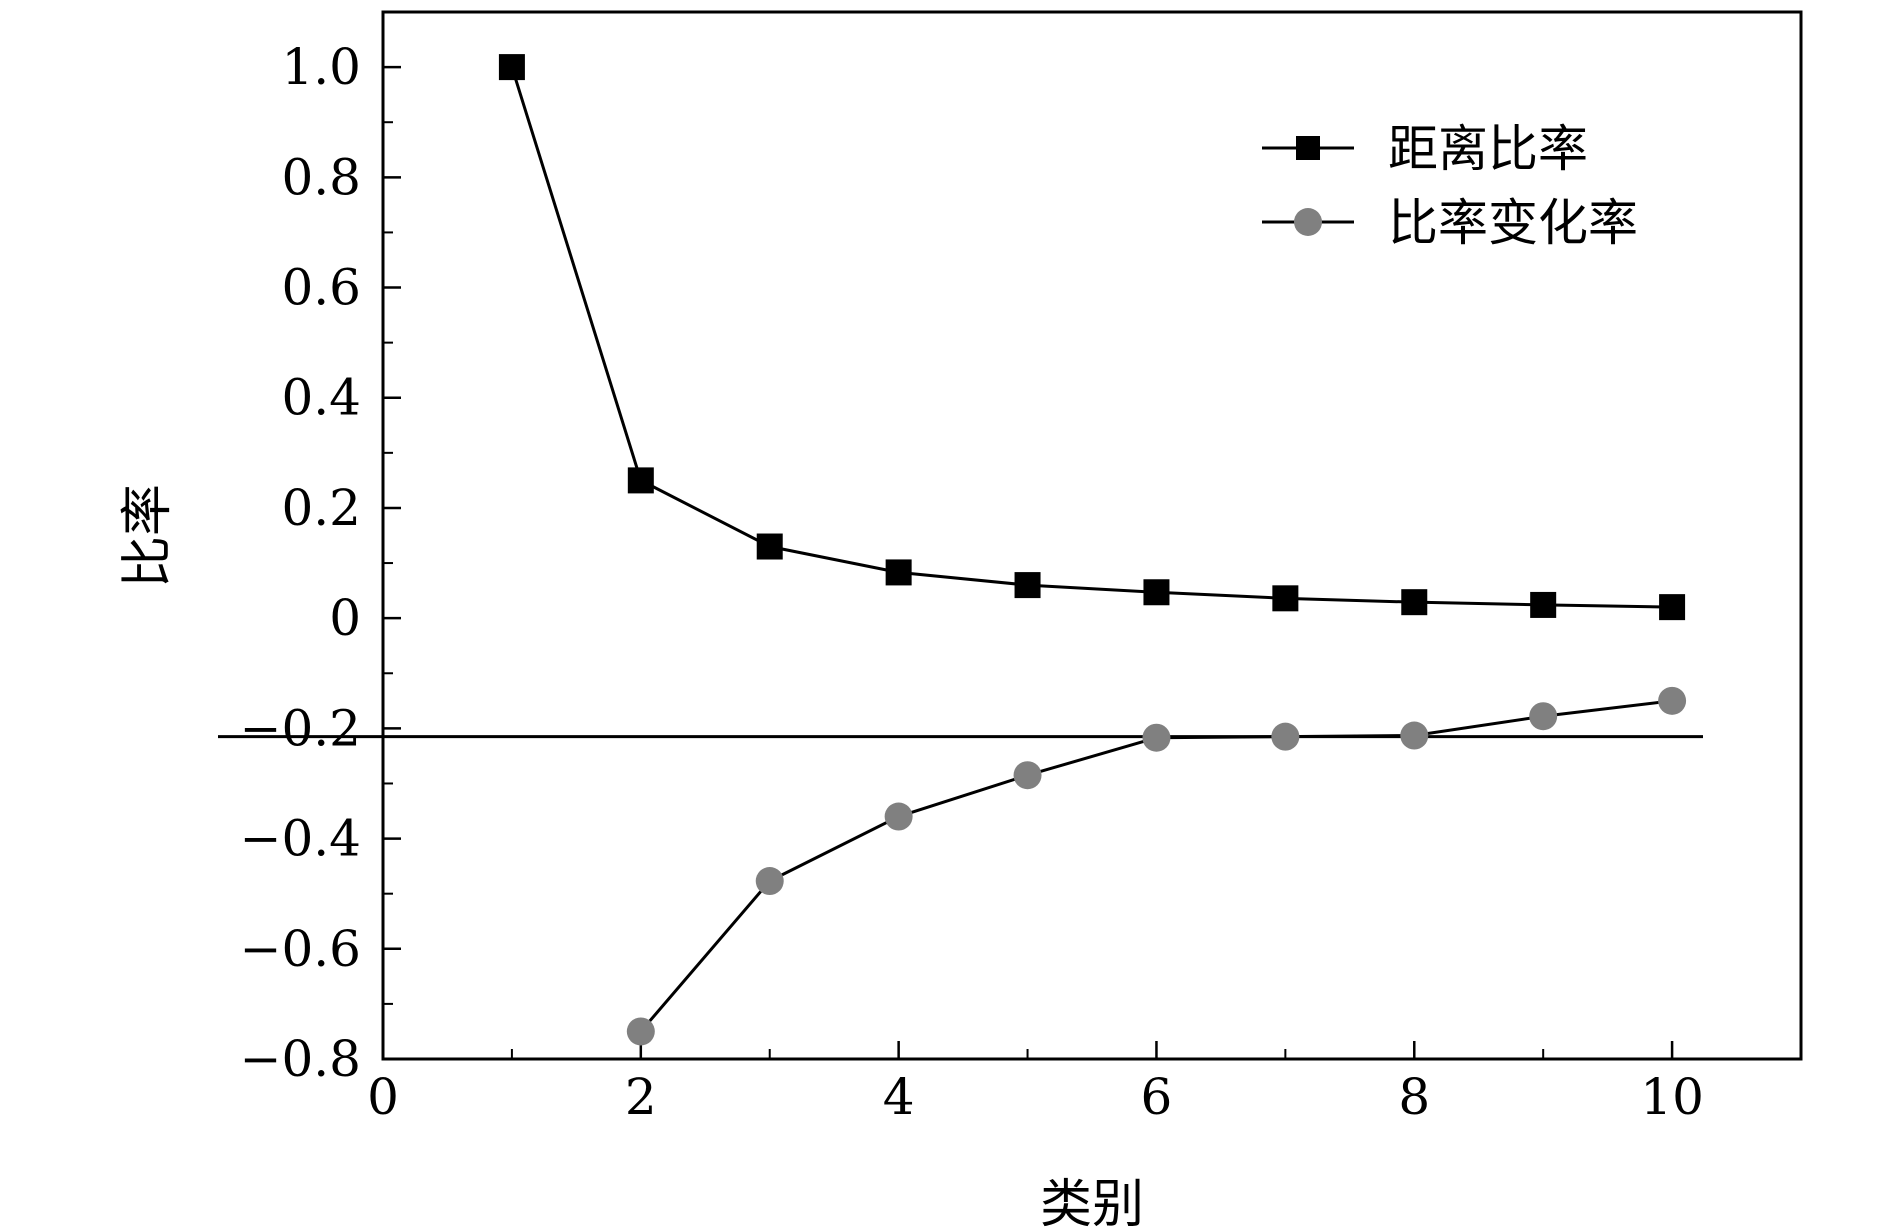  Describe the element at coordinates (321, 177) in the screenshot. I see `y-tick-label-8: 0.8` at that location.